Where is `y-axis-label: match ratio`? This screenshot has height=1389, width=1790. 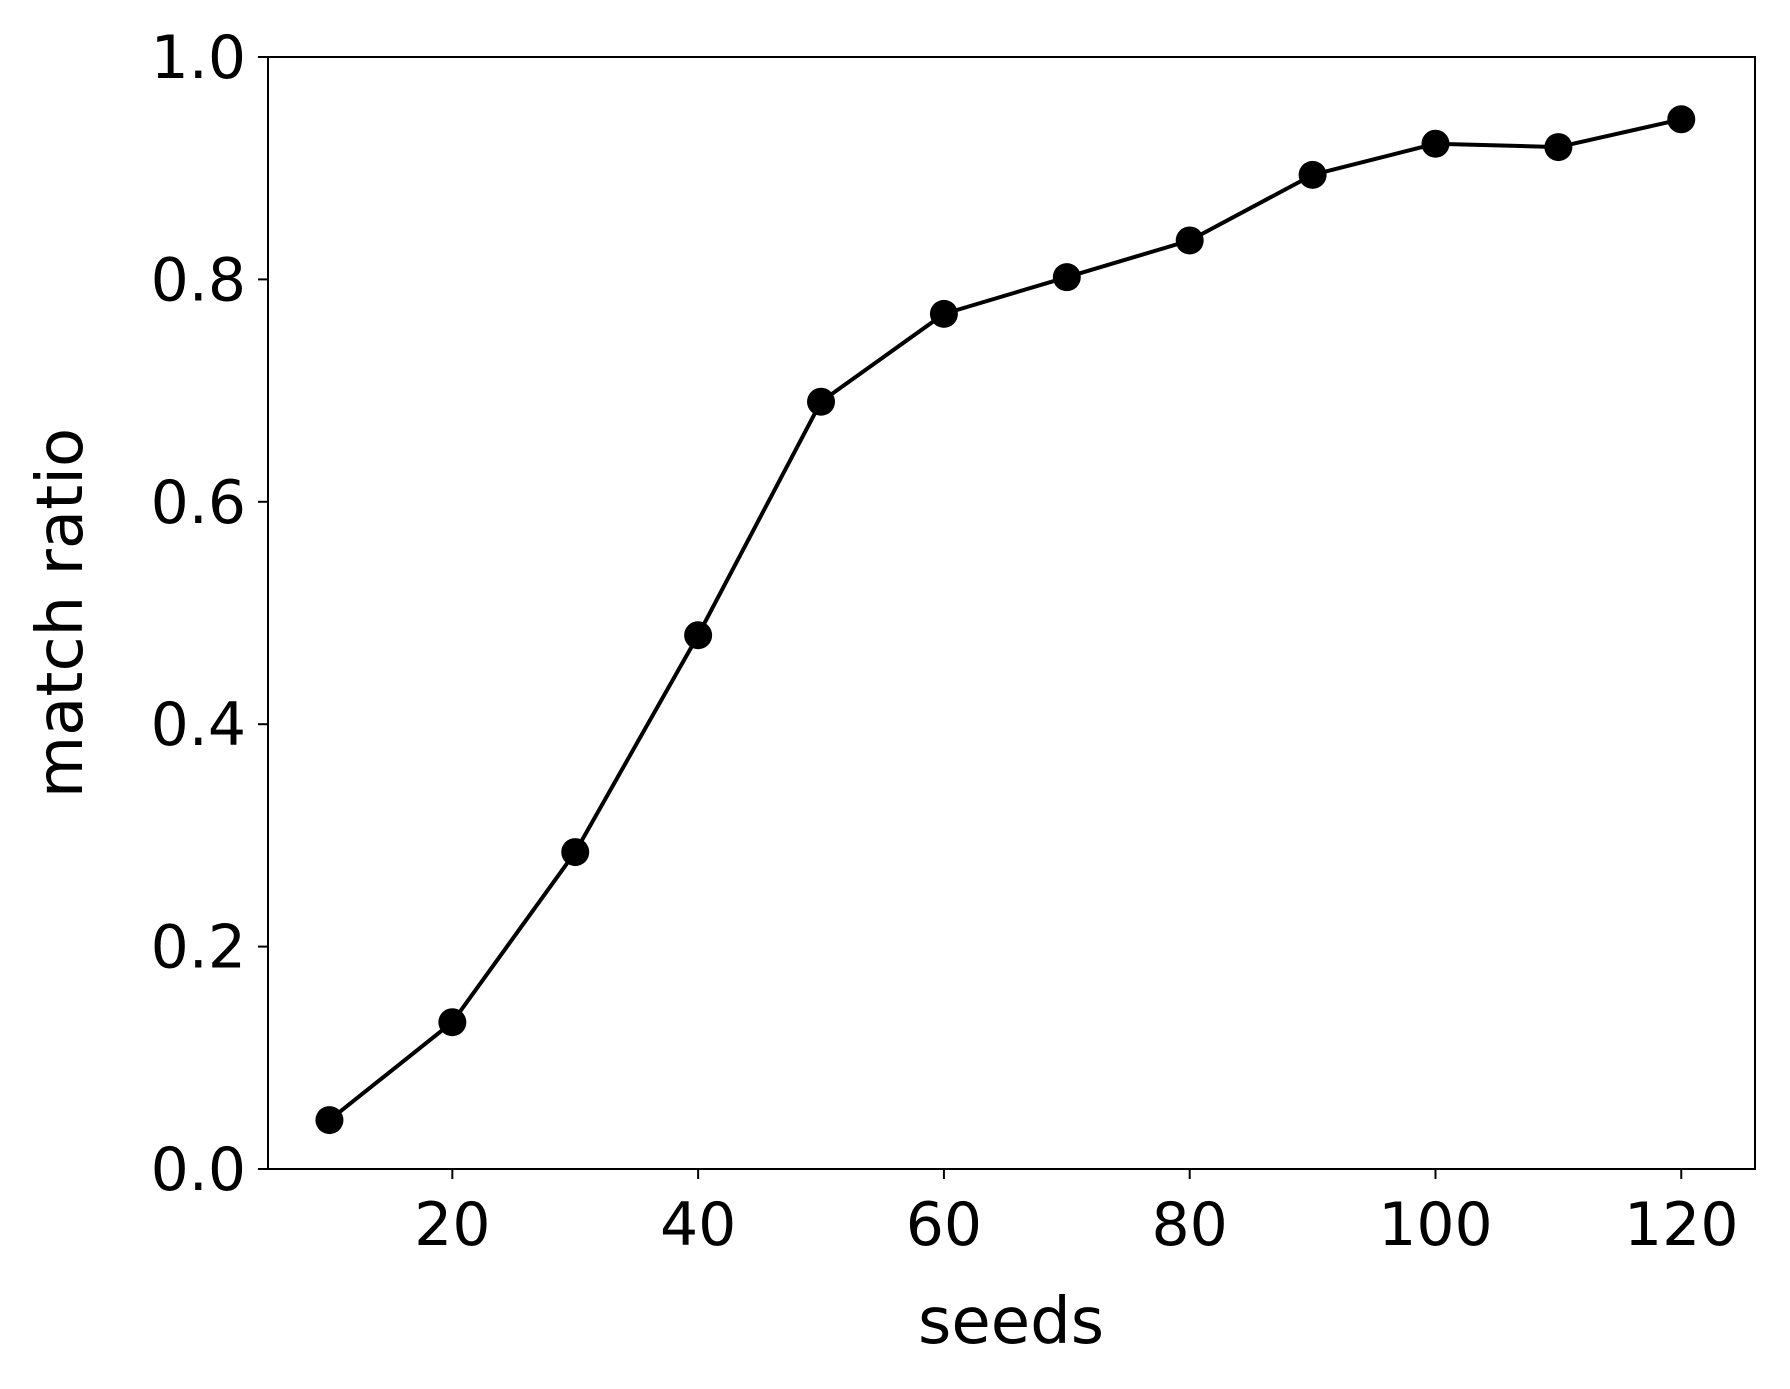 y-axis-label: match ratio is located at coordinates (61, 613).